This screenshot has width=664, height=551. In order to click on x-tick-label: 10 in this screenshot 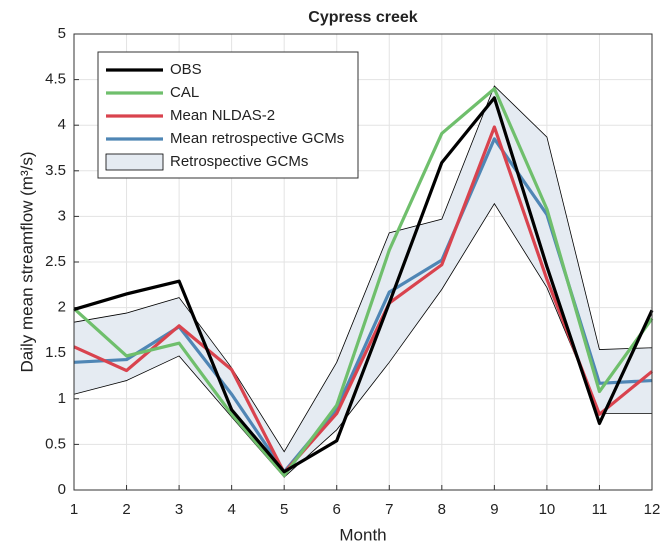, I will do `click(547, 509)`.